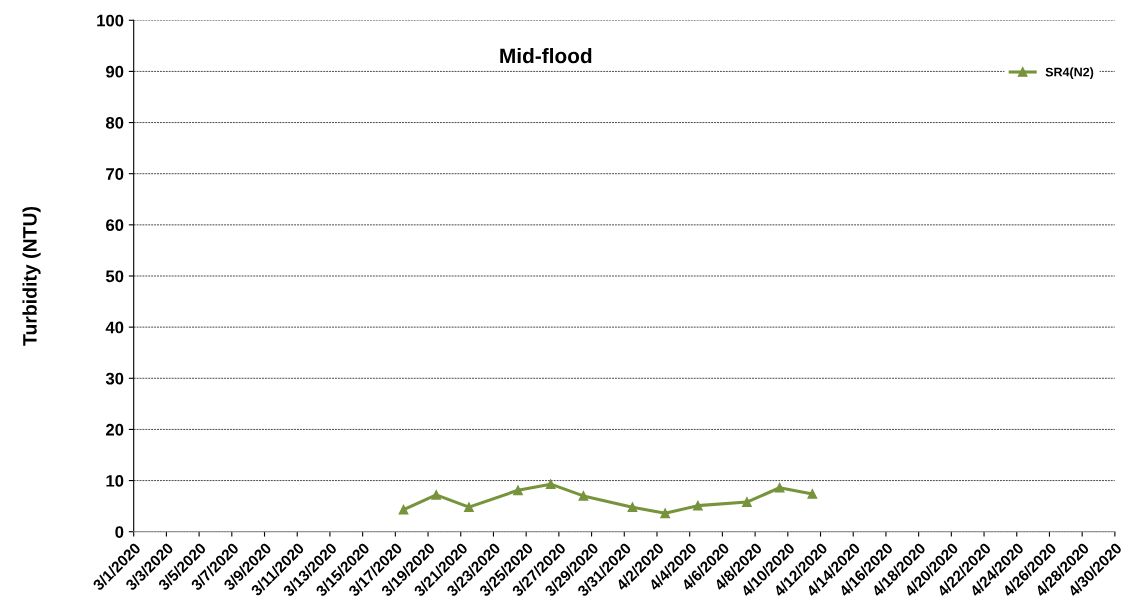 The image size is (1133, 614). What do you see at coordinates (115, 174) in the screenshot?
I see `y-tick-label: 70` at bounding box center [115, 174].